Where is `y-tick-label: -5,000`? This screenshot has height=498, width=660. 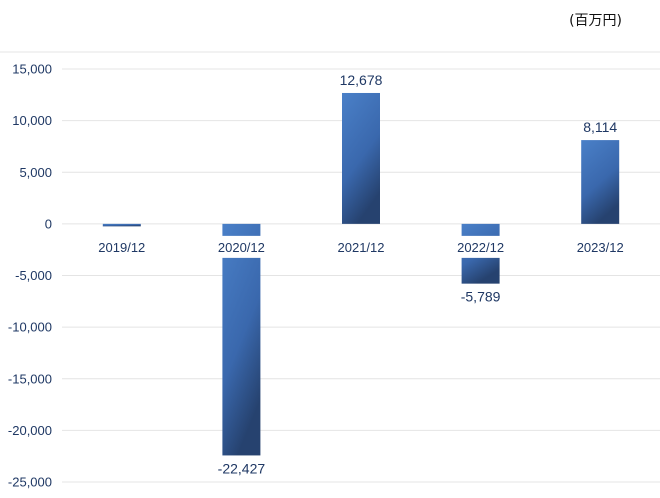
y-tick-label: -5,000 is located at coordinates (33, 275).